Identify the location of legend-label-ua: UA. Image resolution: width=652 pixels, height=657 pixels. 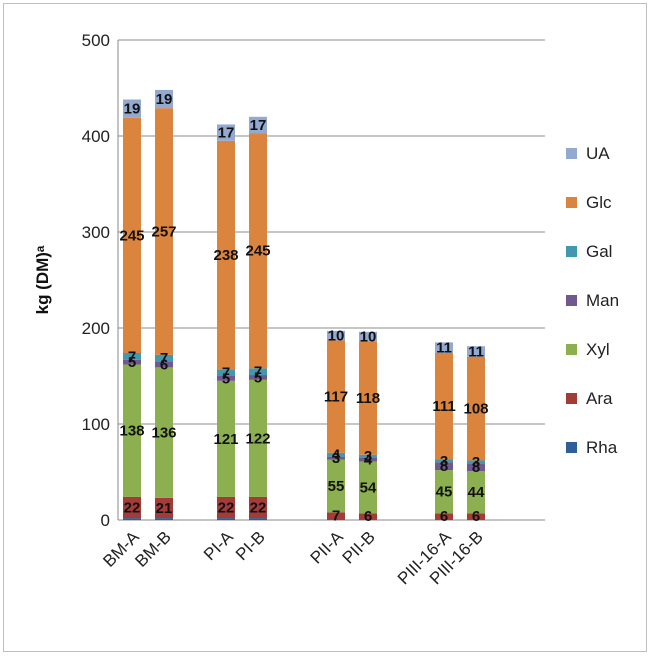
(598, 153).